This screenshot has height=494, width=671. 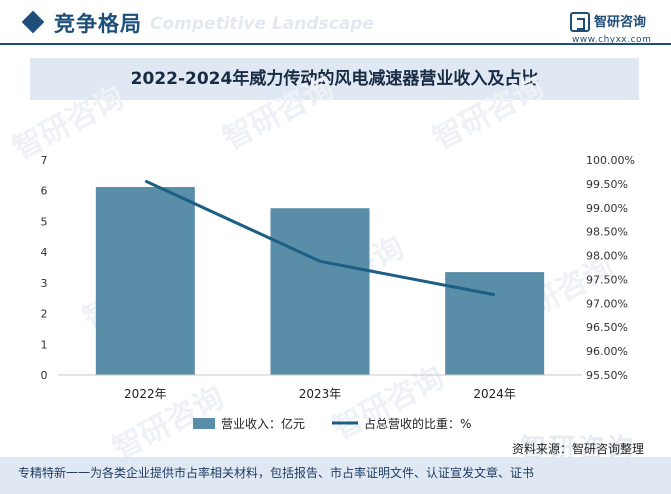 I want to click on legend-bar-swatch, so click(x=204, y=423).